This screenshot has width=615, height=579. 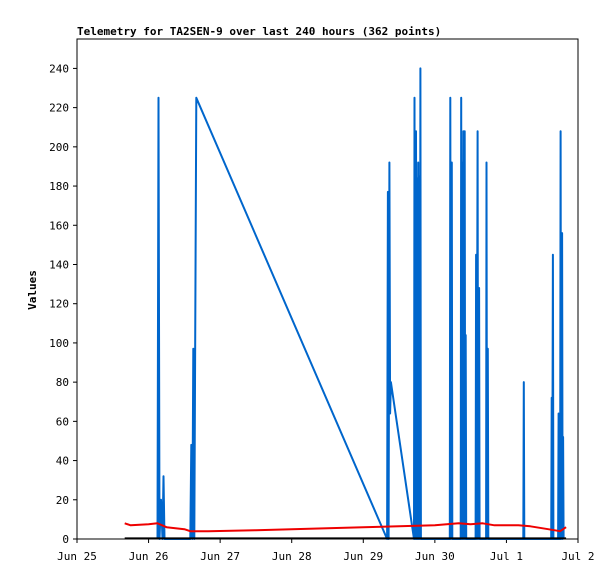 What do you see at coordinates (77, 556) in the screenshot?
I see `x-tick-label: Jun 25` at bounding box center [77, 556].